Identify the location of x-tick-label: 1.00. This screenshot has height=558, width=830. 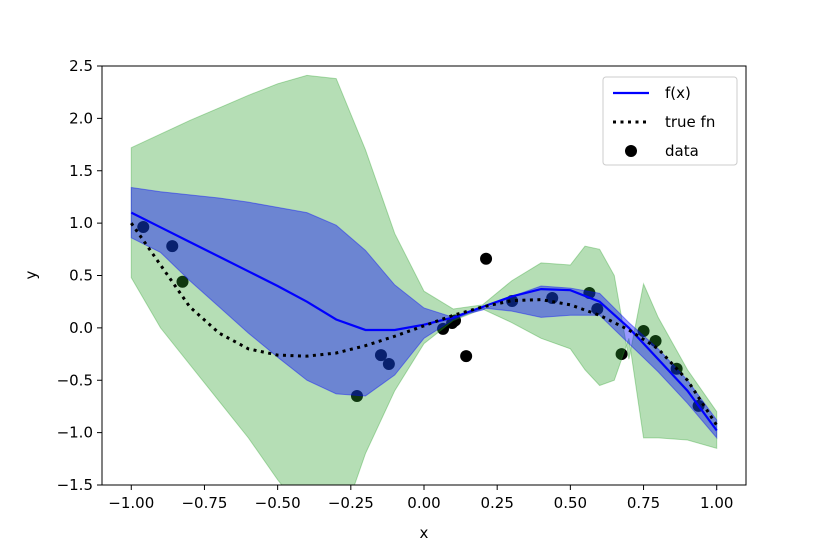
(716, 503).